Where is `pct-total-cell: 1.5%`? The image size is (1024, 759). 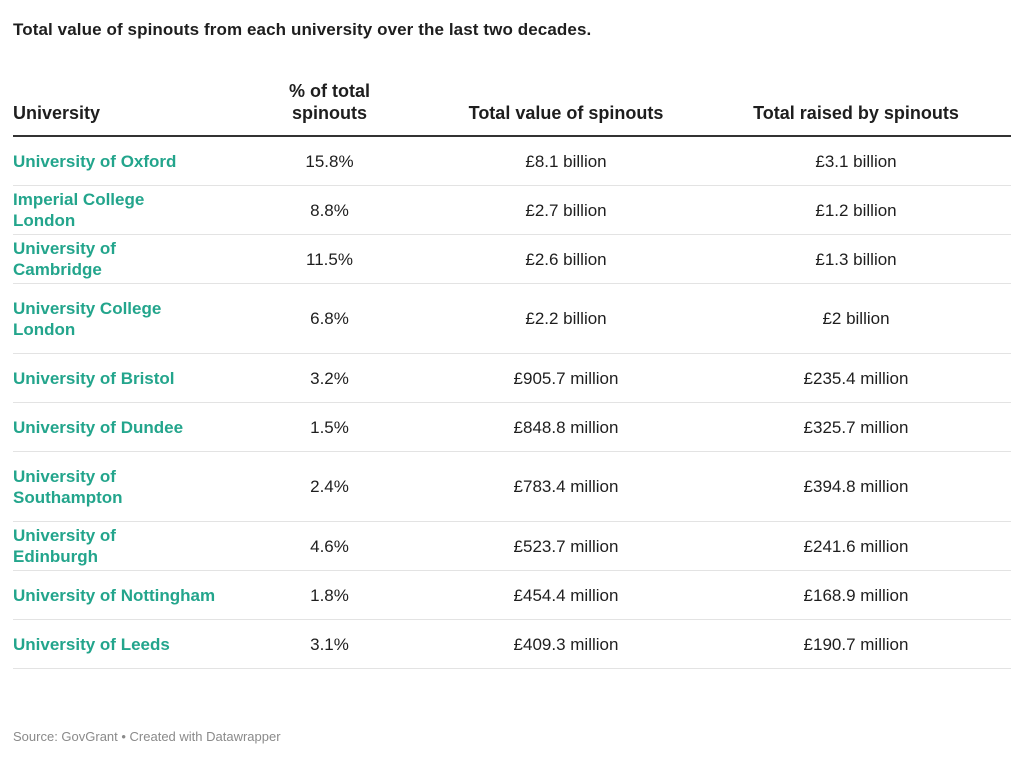
pct-total-cell: 1.5% is located at coordinates (329, 427).